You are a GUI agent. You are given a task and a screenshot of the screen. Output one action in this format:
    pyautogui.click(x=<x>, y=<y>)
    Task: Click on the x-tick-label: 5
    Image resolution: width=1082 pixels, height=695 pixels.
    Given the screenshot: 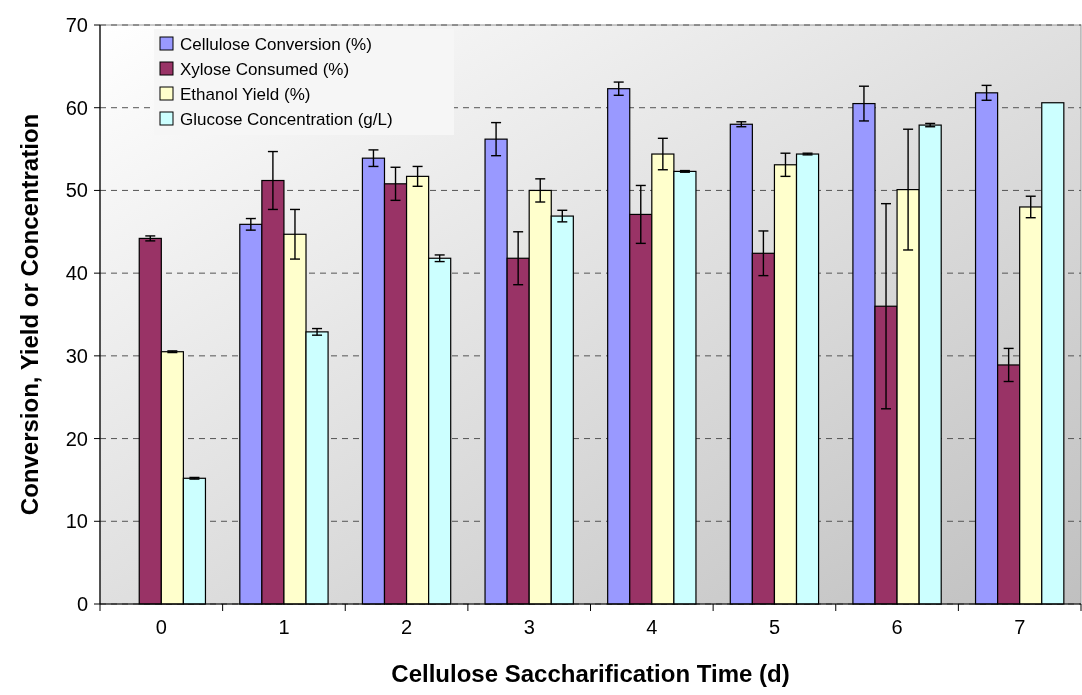 What is the action you would take?
    pyautogui.click(x=774, y=627)
    